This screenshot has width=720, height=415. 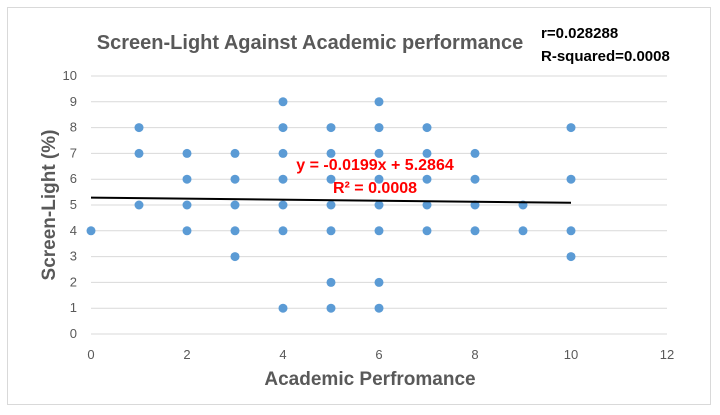 I want to click on y-tick-label: 3, so click(x=73, y=256).